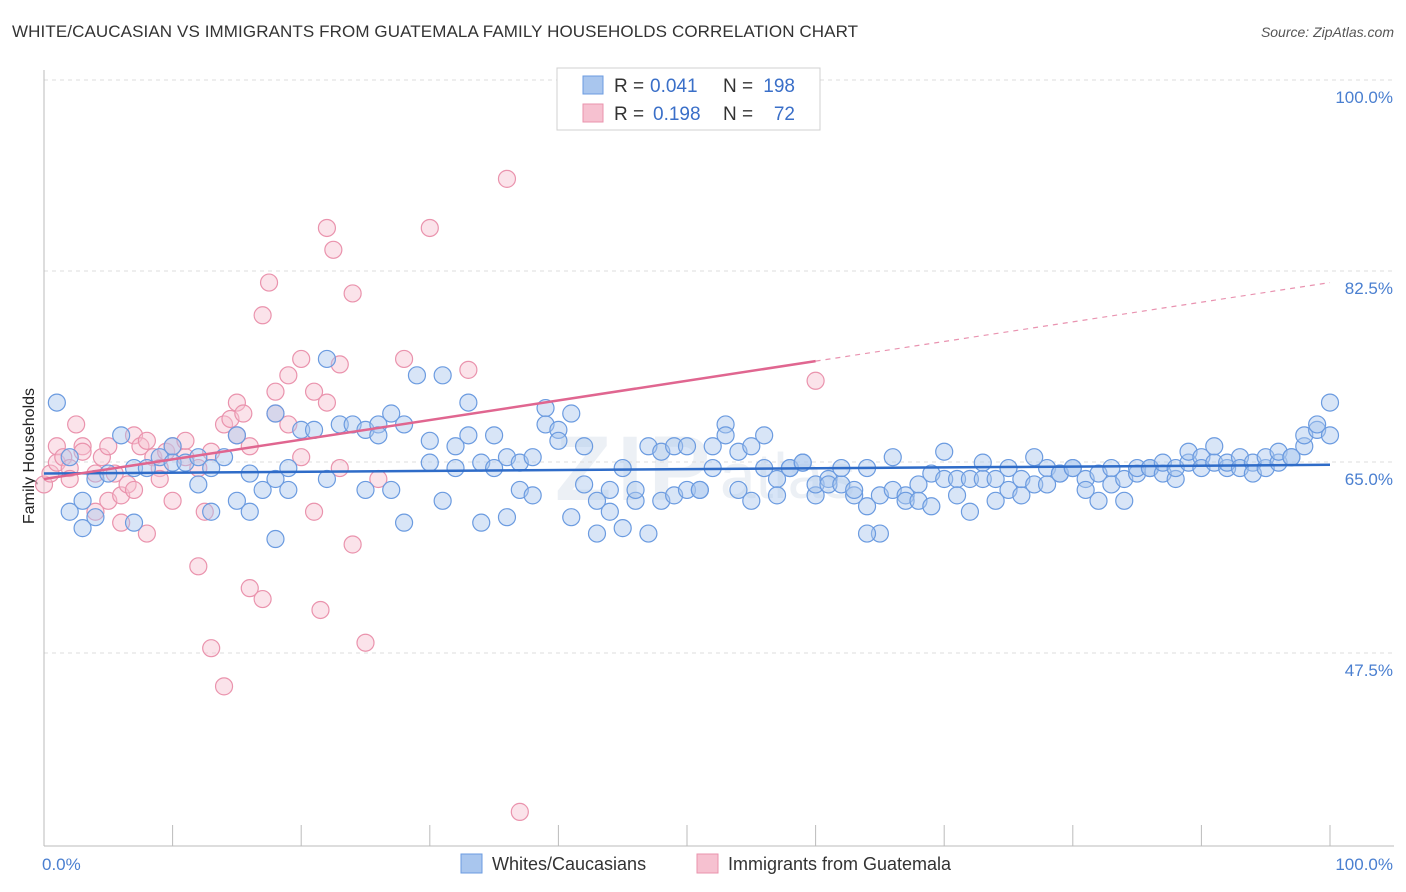  Describe the element at coordinates (29, 456) in the screenshot. I see `y-axis-label: Family Households` at that location.